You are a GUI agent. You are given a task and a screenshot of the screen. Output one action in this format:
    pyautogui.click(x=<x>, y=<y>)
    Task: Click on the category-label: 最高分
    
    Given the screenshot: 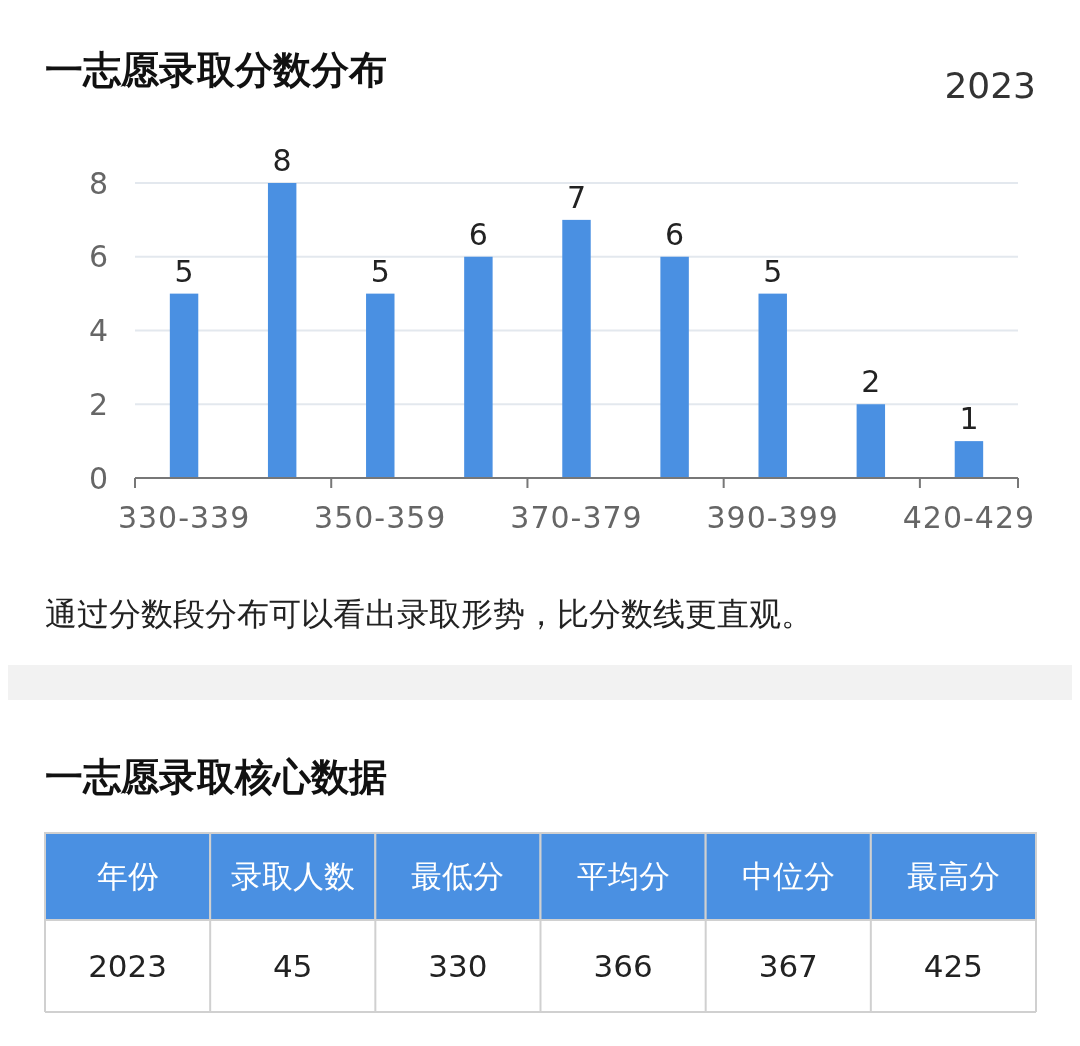 What is the action you would take?
    pyautogui.click(x=953, y=876)
    